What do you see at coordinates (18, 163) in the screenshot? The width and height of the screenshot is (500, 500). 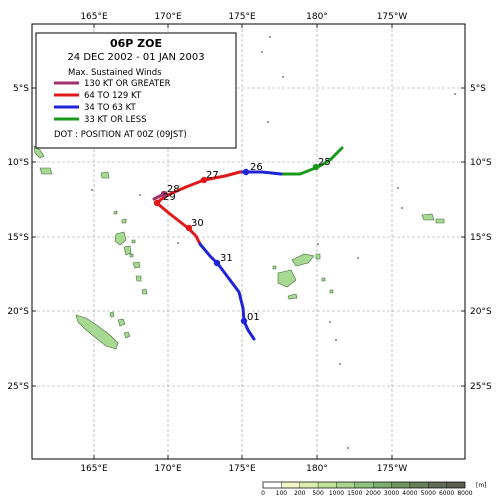 I see `lat-label-left-10s: 10°S` at bounding box center [18, 163].